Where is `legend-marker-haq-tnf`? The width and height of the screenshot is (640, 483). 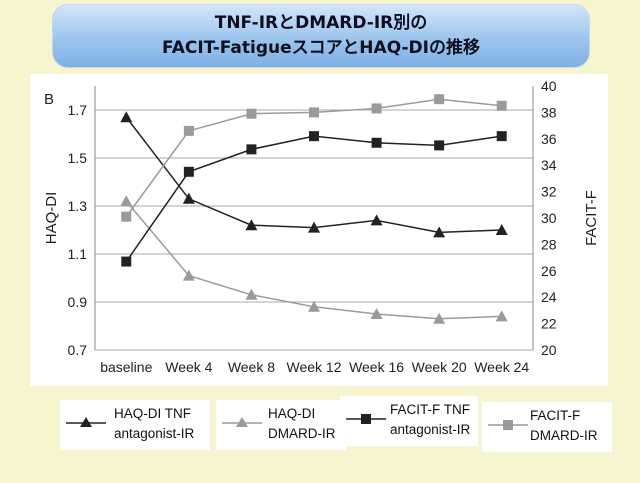
legend-marker-haq-tnf is located at coordinates (86, 422).